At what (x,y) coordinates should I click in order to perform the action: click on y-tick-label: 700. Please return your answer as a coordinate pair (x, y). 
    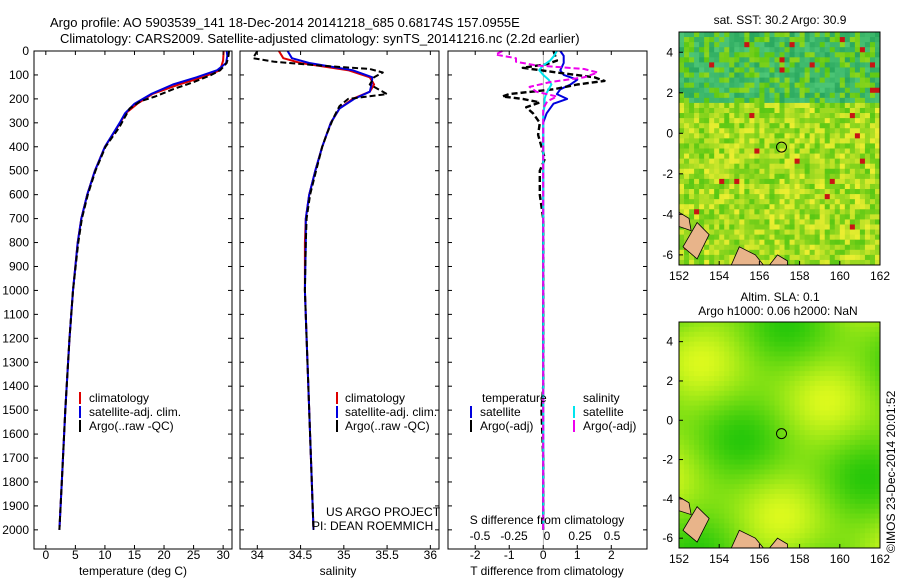
    Looking at the image, I should click on (19, 219).